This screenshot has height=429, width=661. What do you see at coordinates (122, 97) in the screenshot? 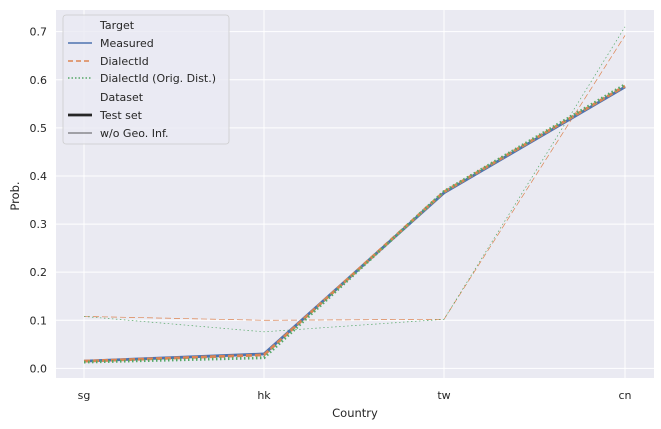
I see `legend-title-dataset: Dataset` at bounding box center [122, 97].